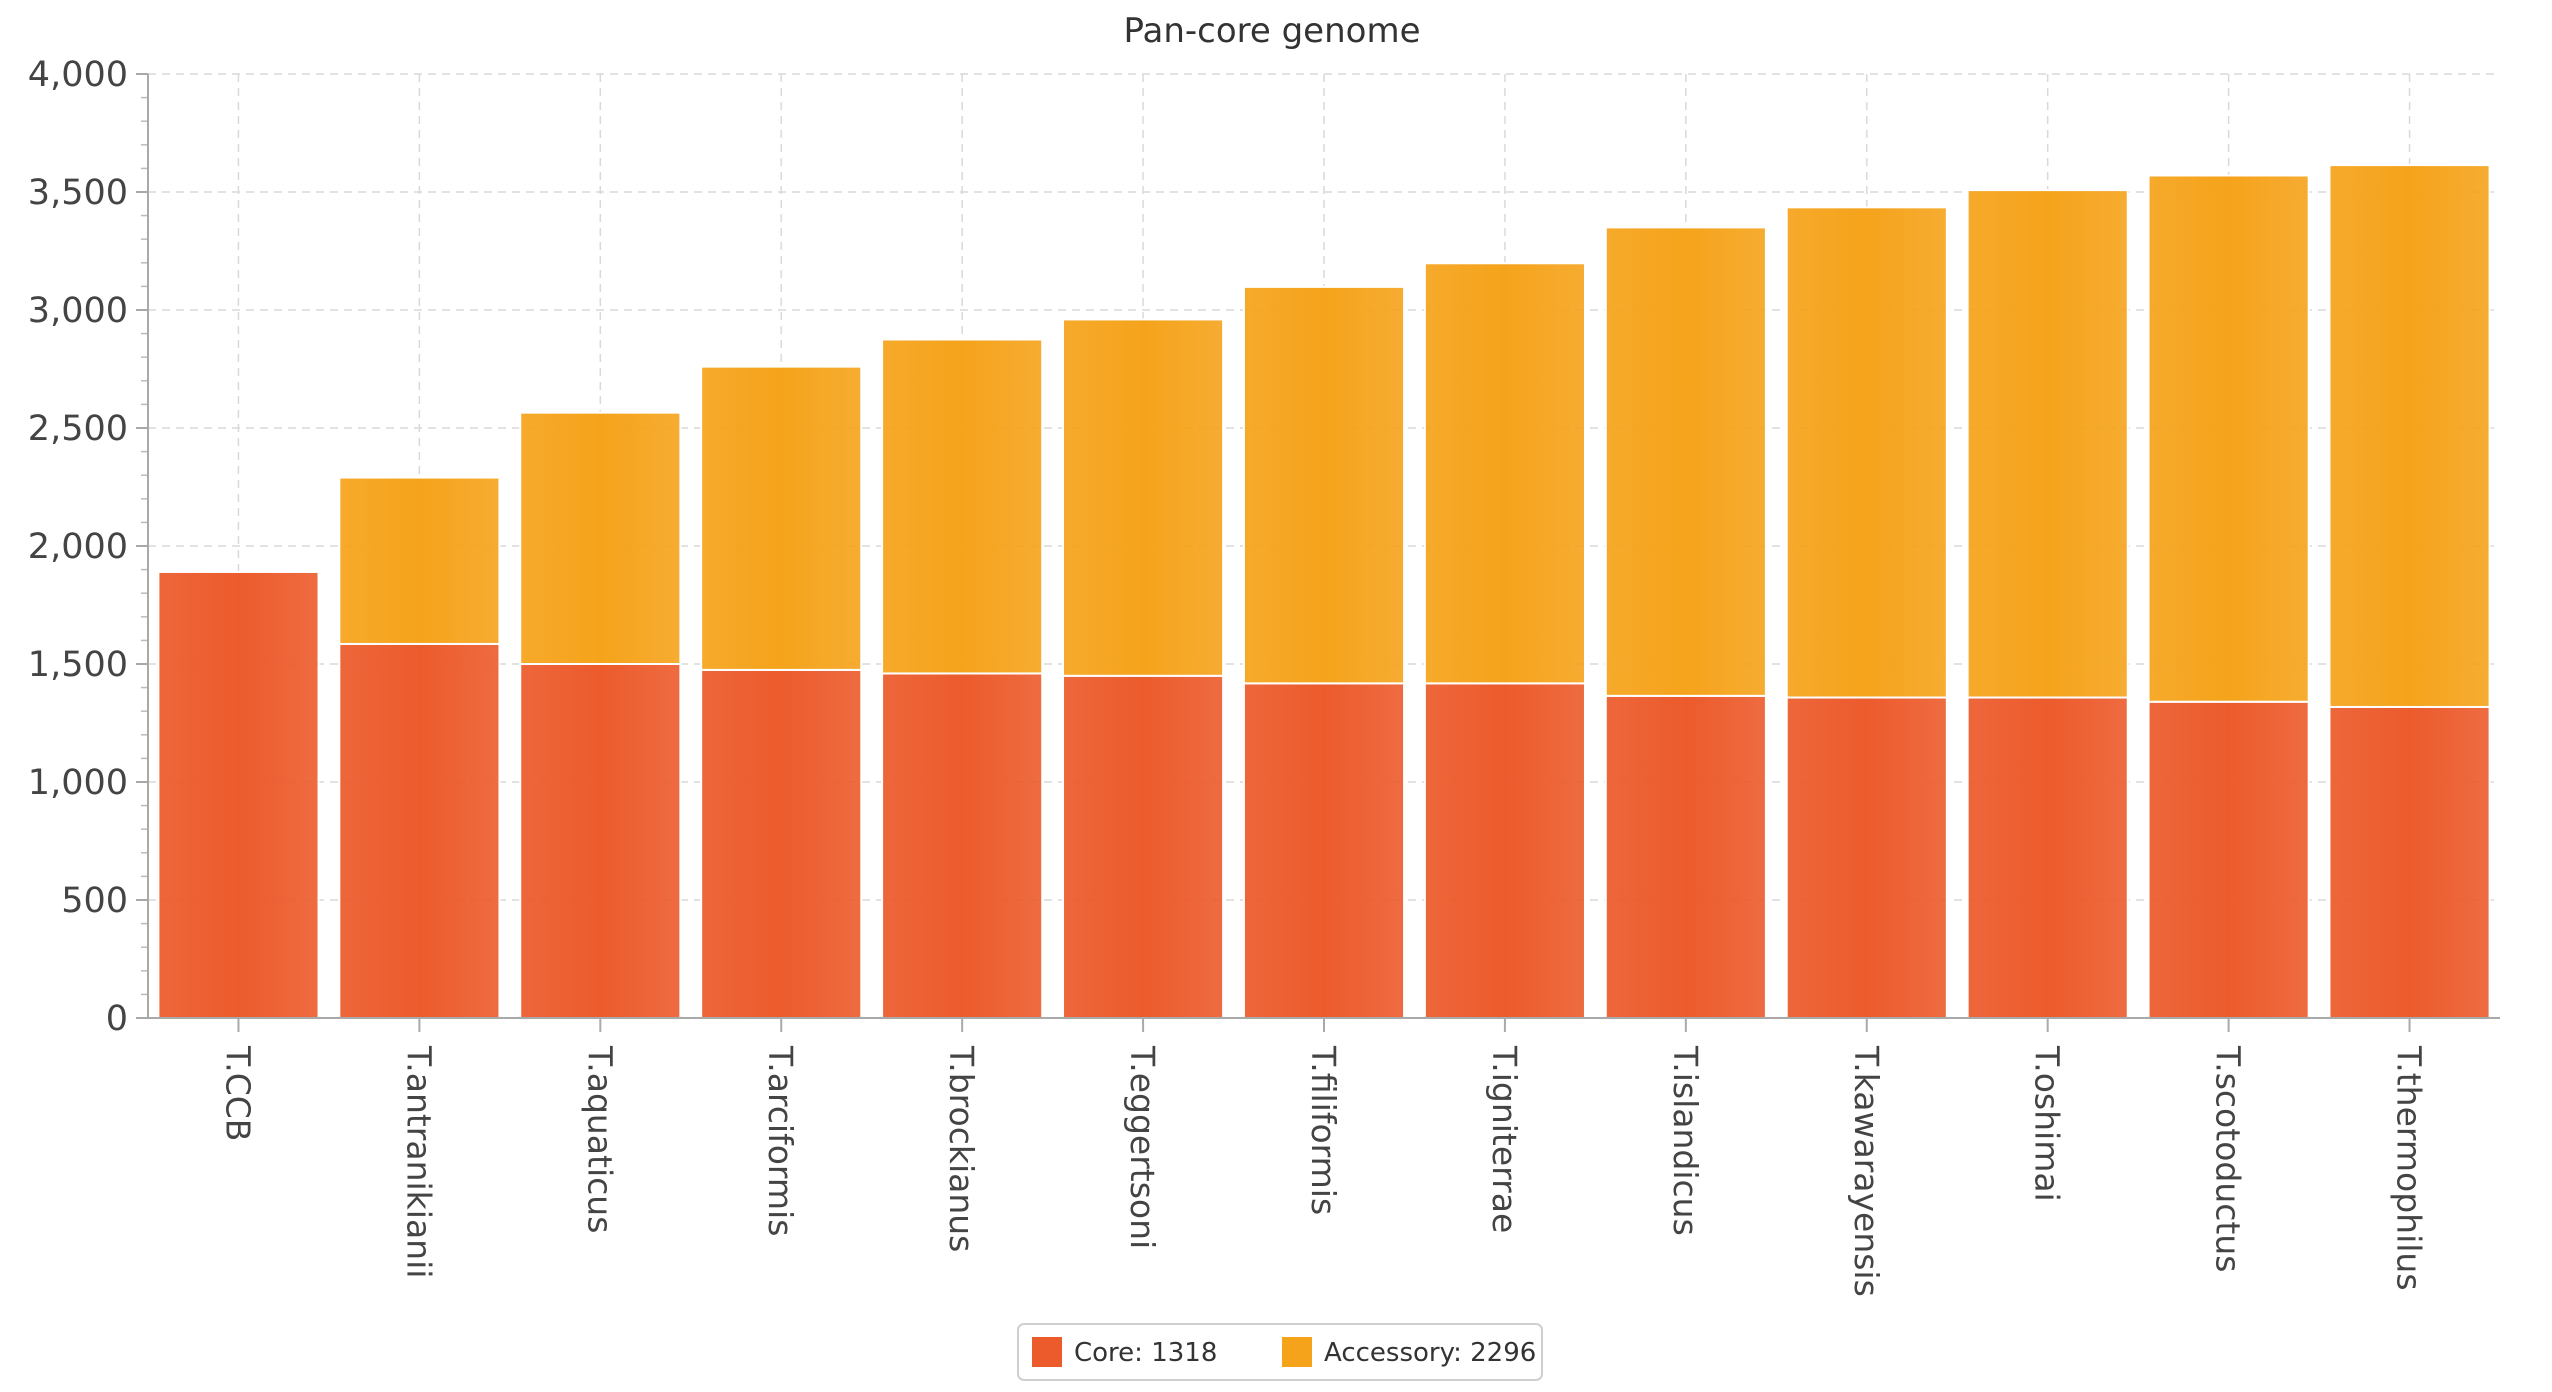 Image resolution: width=2552 pixels, height=1392 pixels. I want to click on x-tick-label: T.islandicus, so click(1685, 1140).